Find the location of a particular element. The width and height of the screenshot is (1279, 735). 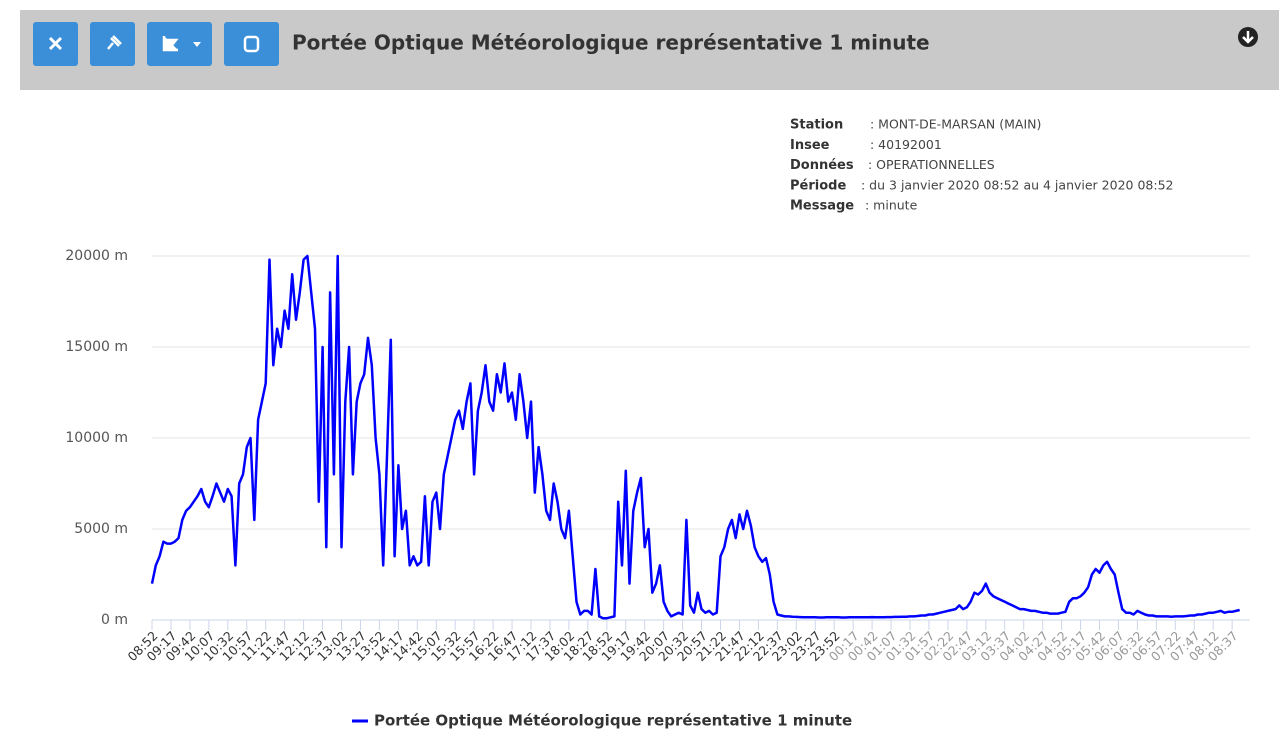

y-tick-label: 20000 m is located at coordinates (96, 256).